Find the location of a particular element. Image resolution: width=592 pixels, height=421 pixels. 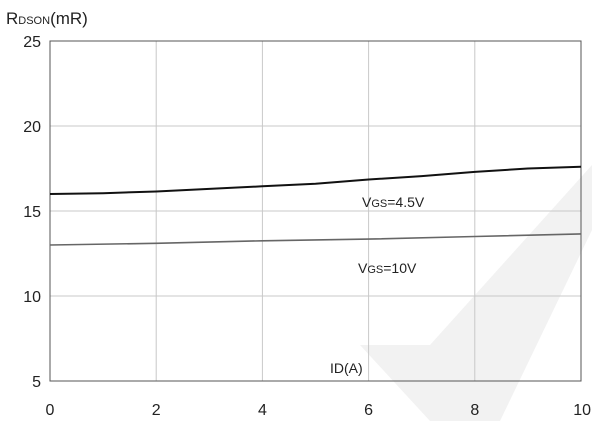

series-label-vgs-4-5v: VGS=4.5V is located at coordinates (393, 202).